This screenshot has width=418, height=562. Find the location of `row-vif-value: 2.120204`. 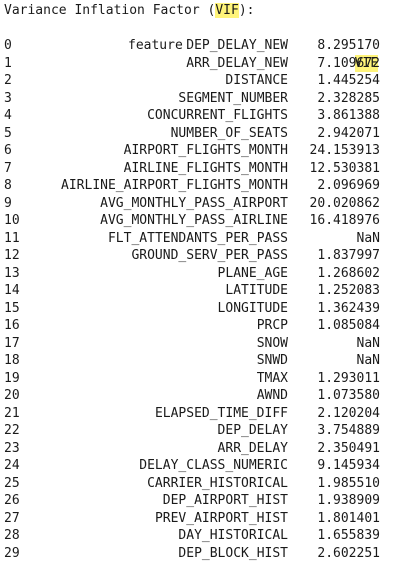

row-vif-value: 2.120204 is located at coordinates (348, 414).